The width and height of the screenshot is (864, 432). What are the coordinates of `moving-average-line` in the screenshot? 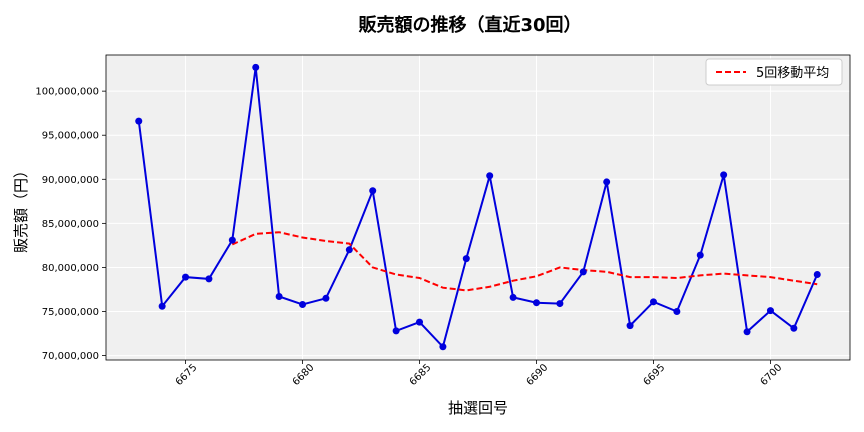 It's located at (524, 261).